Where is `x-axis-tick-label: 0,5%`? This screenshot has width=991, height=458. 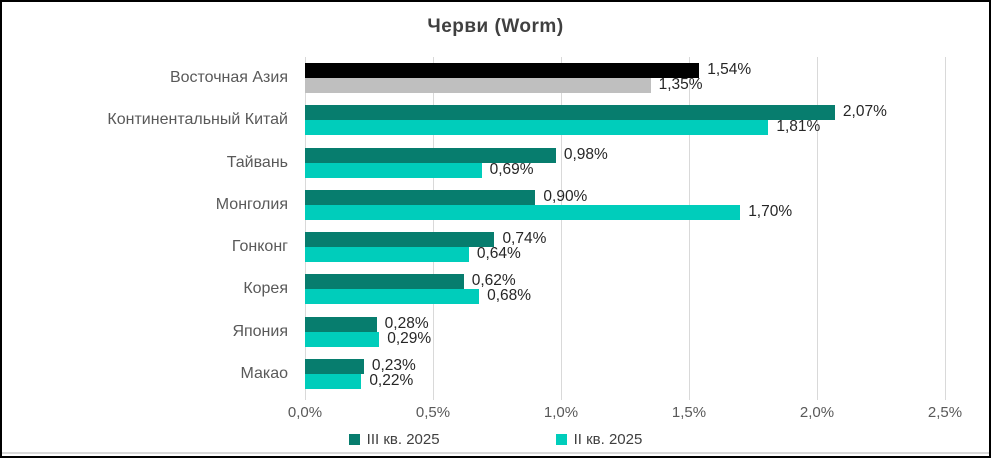
x-axis-tick-label: 0,5% is located at coordinates (433, 412).